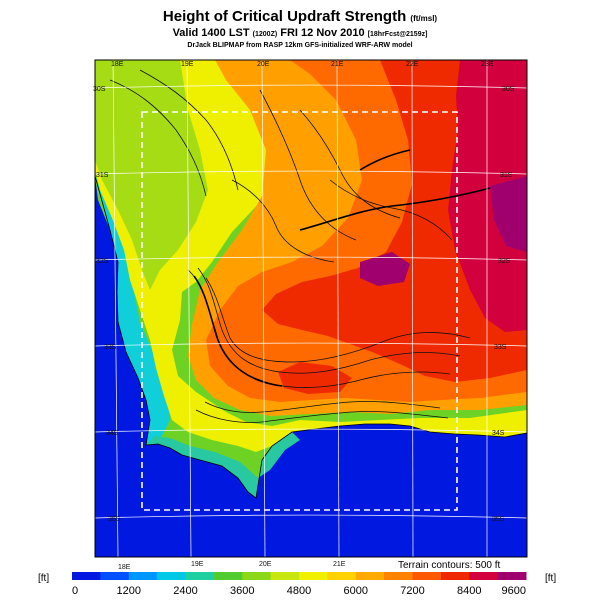  I want to click on zone-crimson, so click(487, 196).